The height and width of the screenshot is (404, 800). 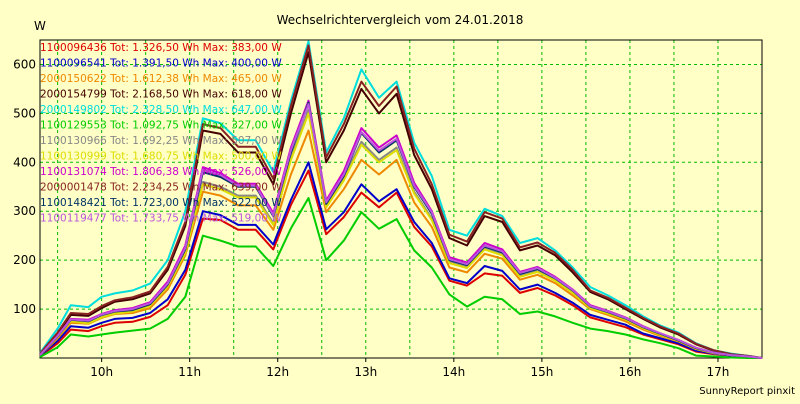 I want to click on y-tick-label: 200, so click(x=24, y=260).